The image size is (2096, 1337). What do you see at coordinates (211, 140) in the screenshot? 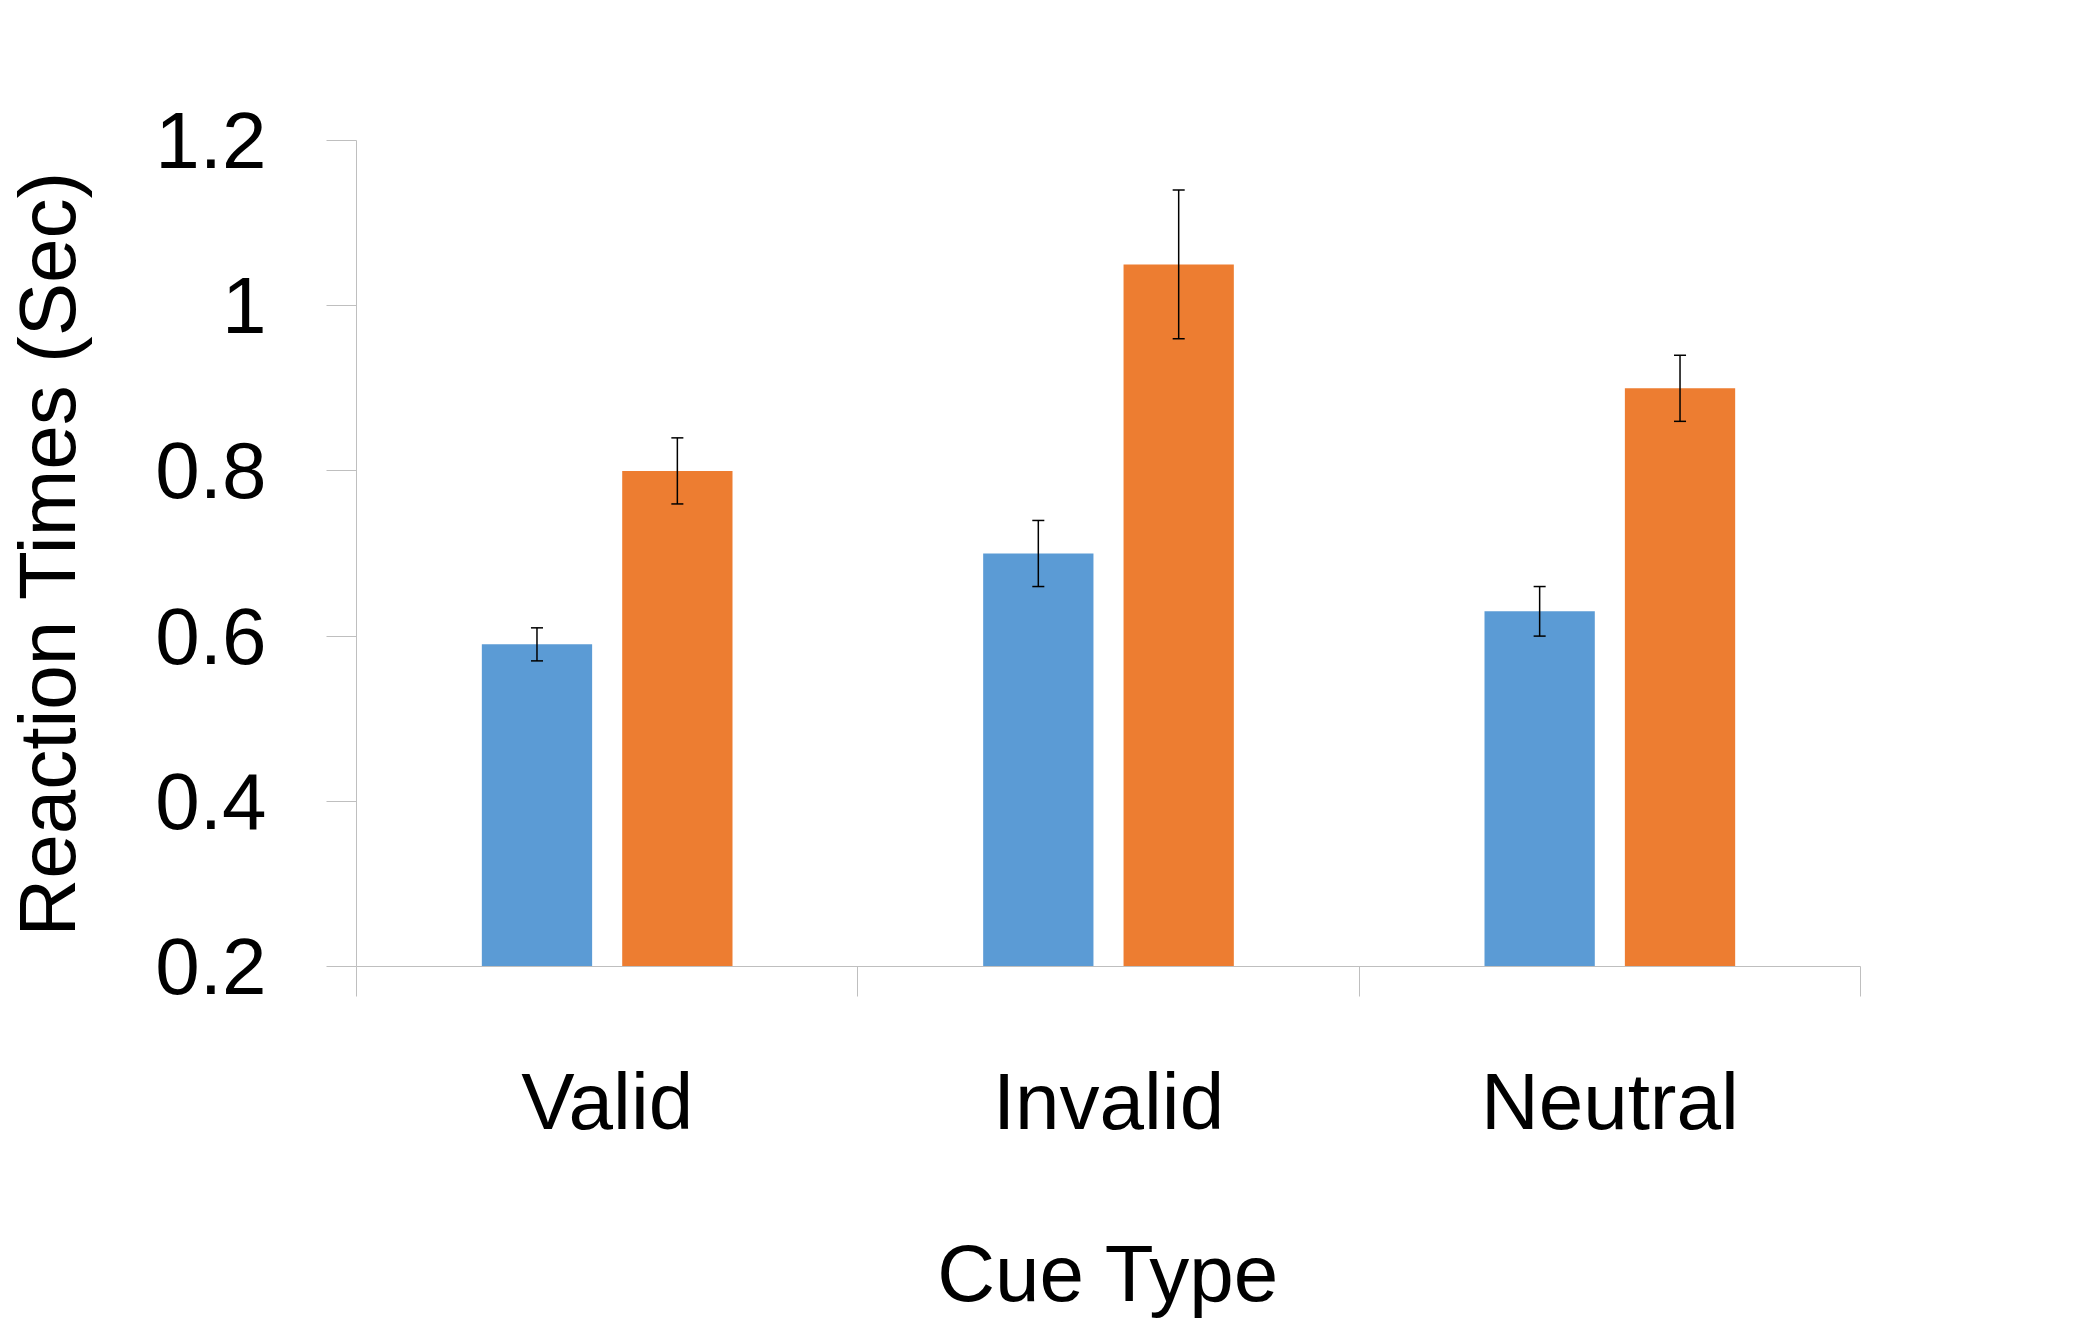
I see `y-tick-label: 1.2` at bounding box center [211, 140].